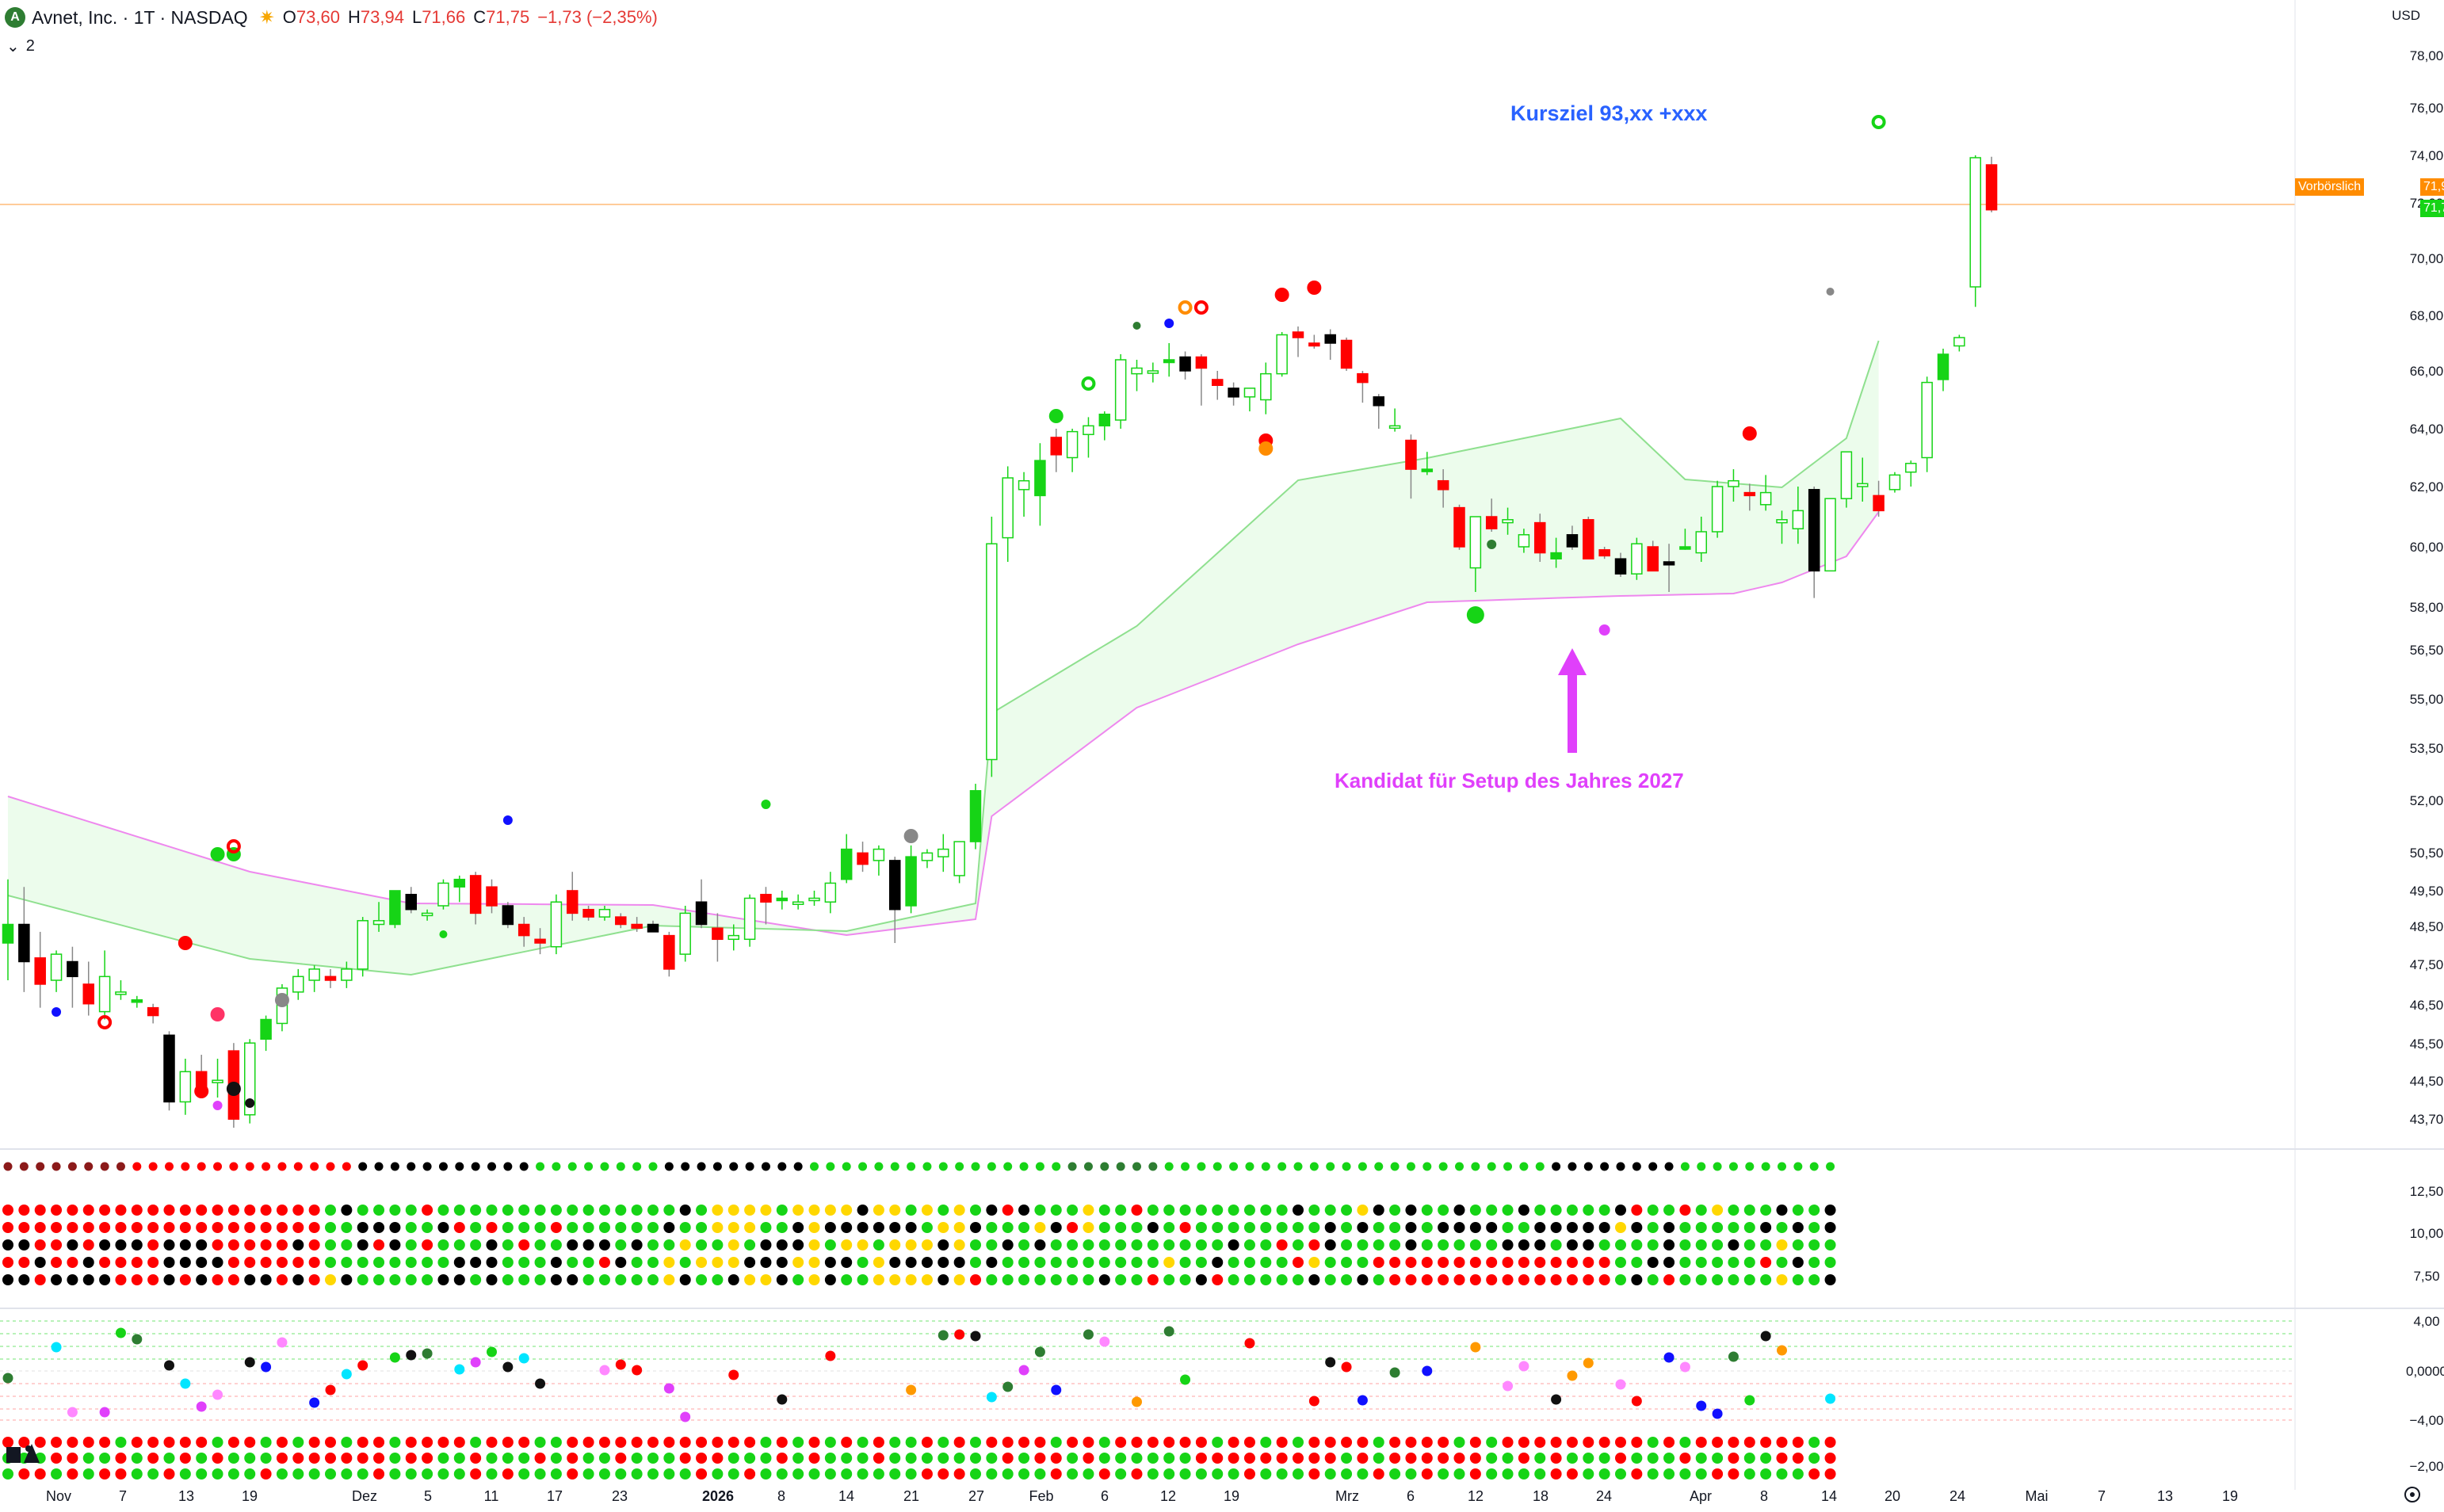 Image resolution: width=2444 pixels, height=1512 pixels. I want to click on price-axis-label: 64,00, so click(2427, 429).